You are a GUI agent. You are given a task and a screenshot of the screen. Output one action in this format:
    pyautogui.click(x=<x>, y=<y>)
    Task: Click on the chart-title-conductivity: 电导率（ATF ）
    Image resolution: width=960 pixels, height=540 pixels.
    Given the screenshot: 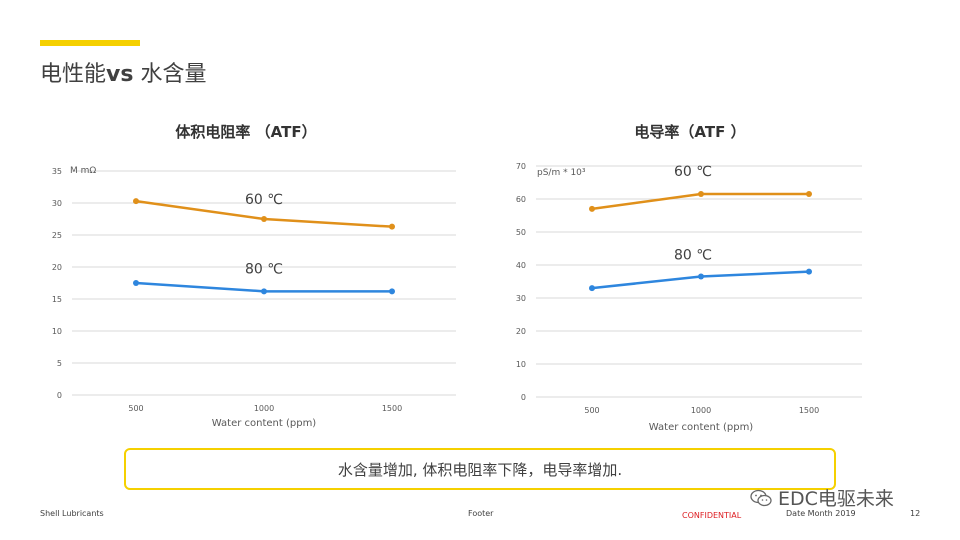 What is the action you would take?
    pyautogui.click(x=690, y=132)
    